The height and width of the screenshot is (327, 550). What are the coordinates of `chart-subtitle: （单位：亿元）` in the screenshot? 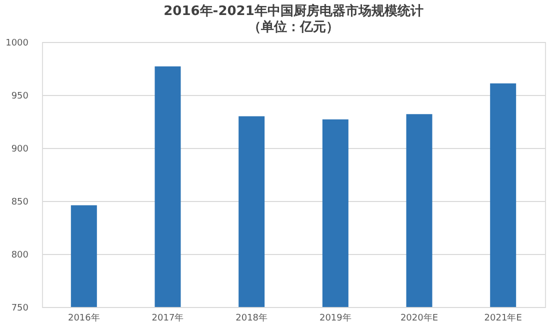 It's located at (293, 27).